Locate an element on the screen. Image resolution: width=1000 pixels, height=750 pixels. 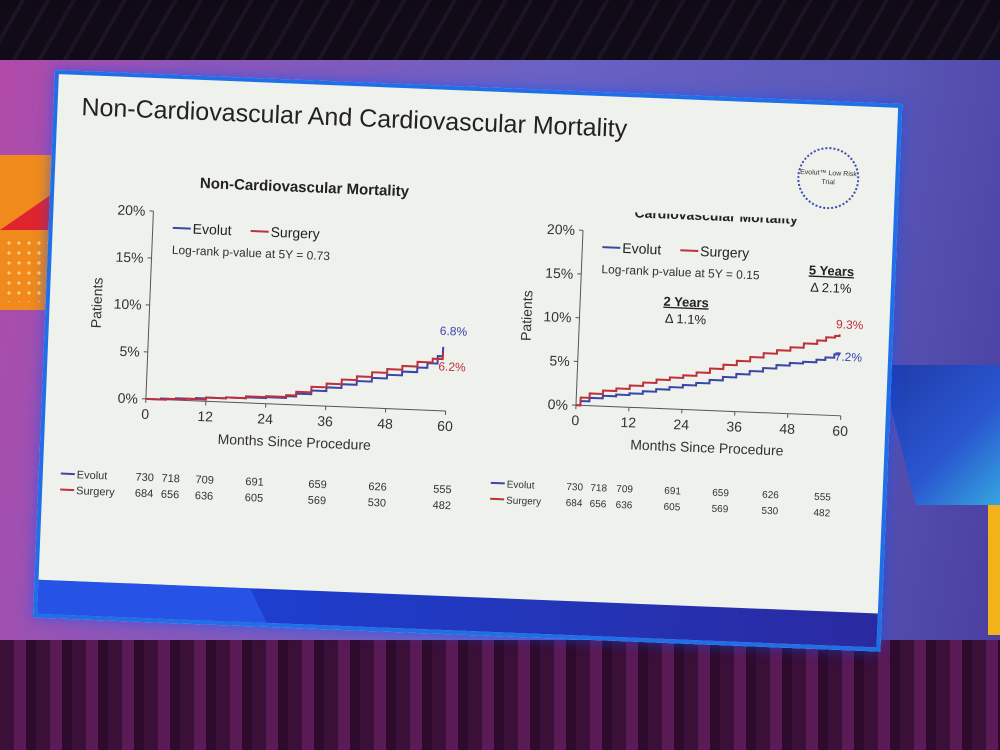
trial-logo-text: Evolut™ Low Risk Trial is located at coordinates (828, 177).